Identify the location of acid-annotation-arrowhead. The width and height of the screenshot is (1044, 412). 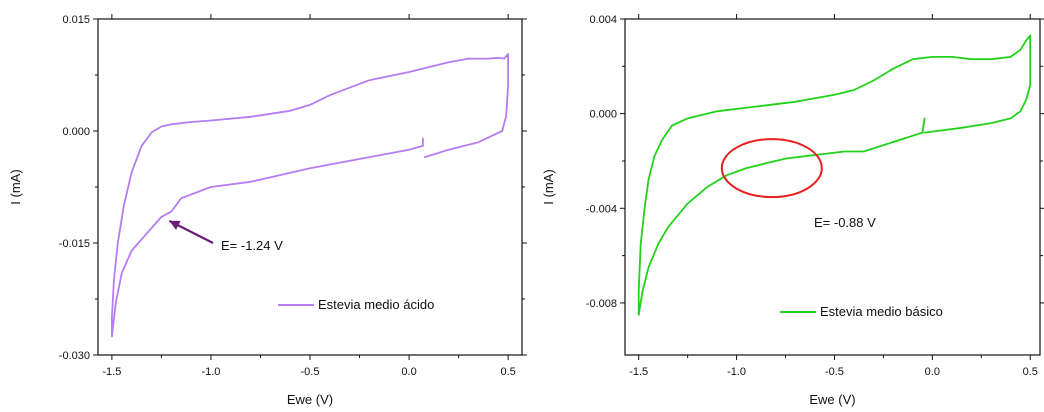
(175, 225).